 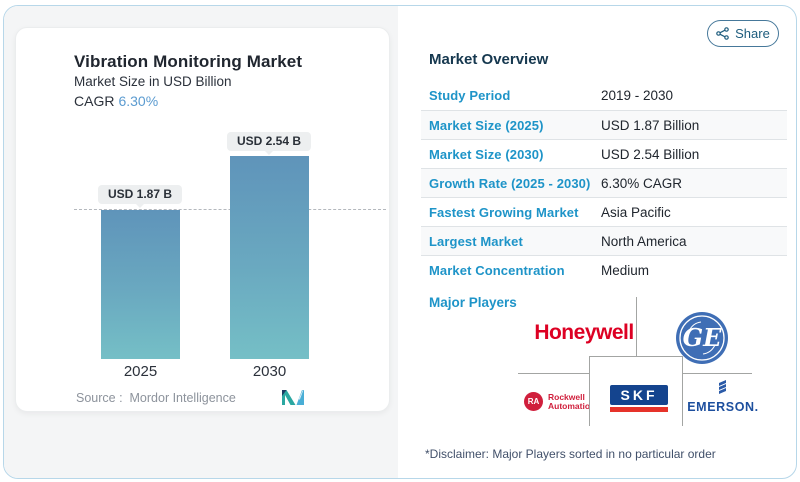 What do you see at coordinates (722, 387) in the screenshot?
I see `emerson-icon` at bounding box center [722, 387].